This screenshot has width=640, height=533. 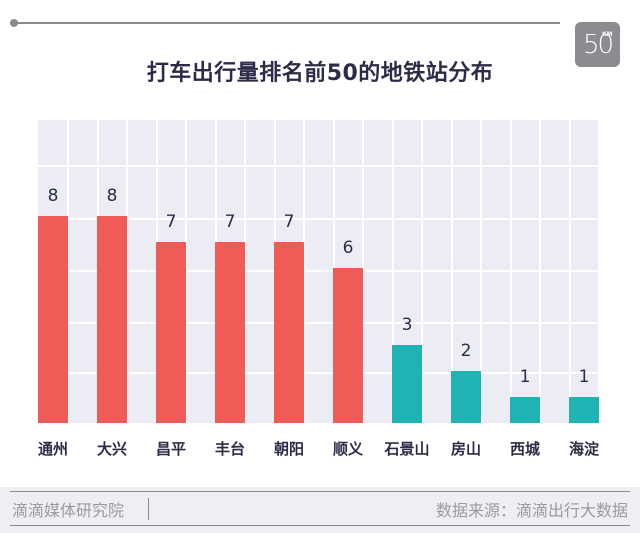 What do you see at coordinates (524, 449) in the screenshot?
I see `category-label: 西城` at bounding box center [524, 449].